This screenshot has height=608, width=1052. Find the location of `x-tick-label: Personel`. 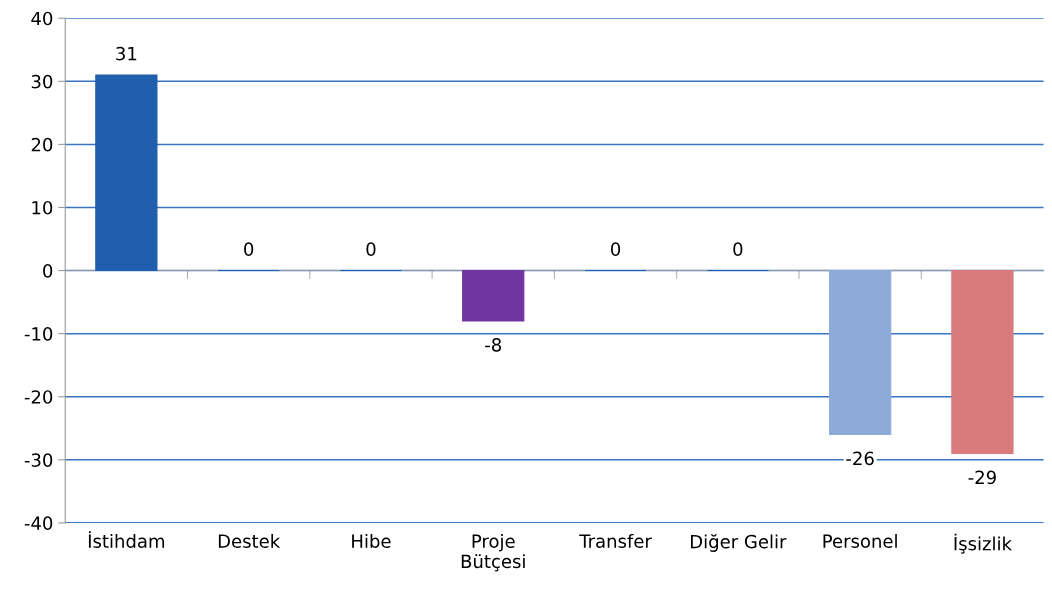

x-tick-label: Personel is located at coordinates (860, 540).